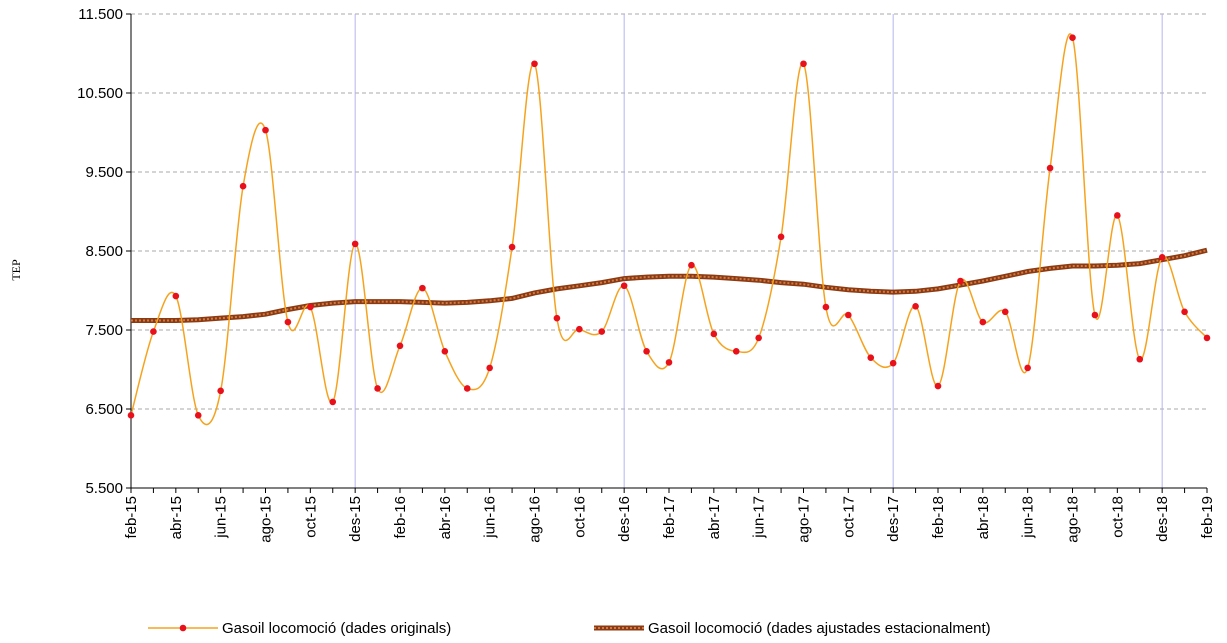 The width and height of the screenshot is (1227, 643). I want to click on series-line, so click(669, 285).